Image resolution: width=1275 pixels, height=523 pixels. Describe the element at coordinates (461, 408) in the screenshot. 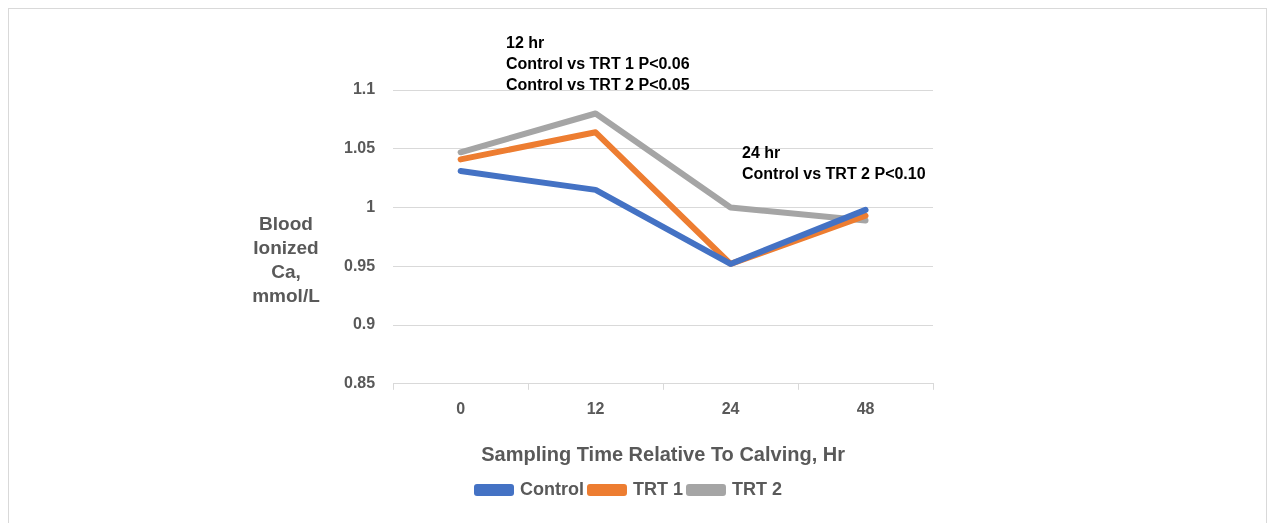

I see `x-tick-label: 0` at that location.